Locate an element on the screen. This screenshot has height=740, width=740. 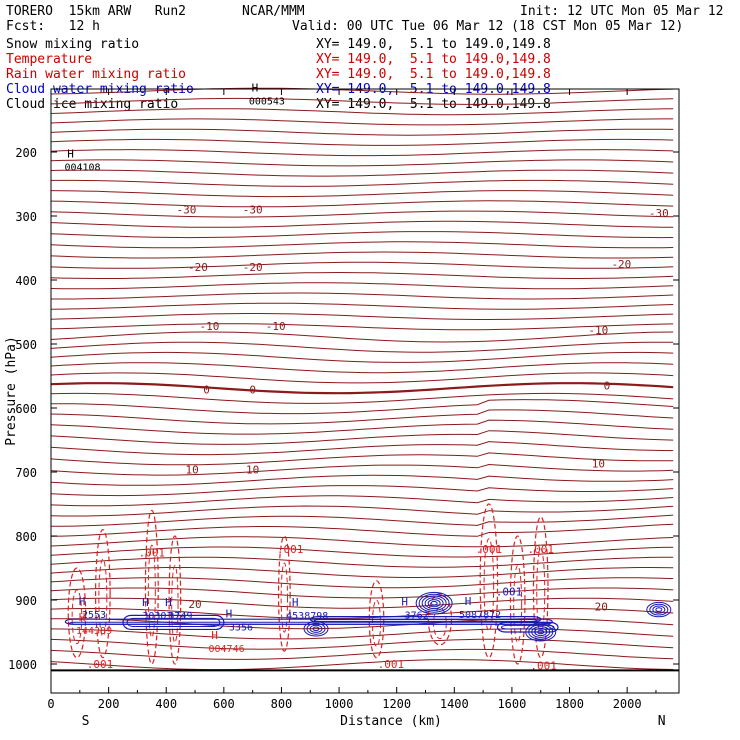
extremum-value: 004746 is located at coordinates (226, 649).